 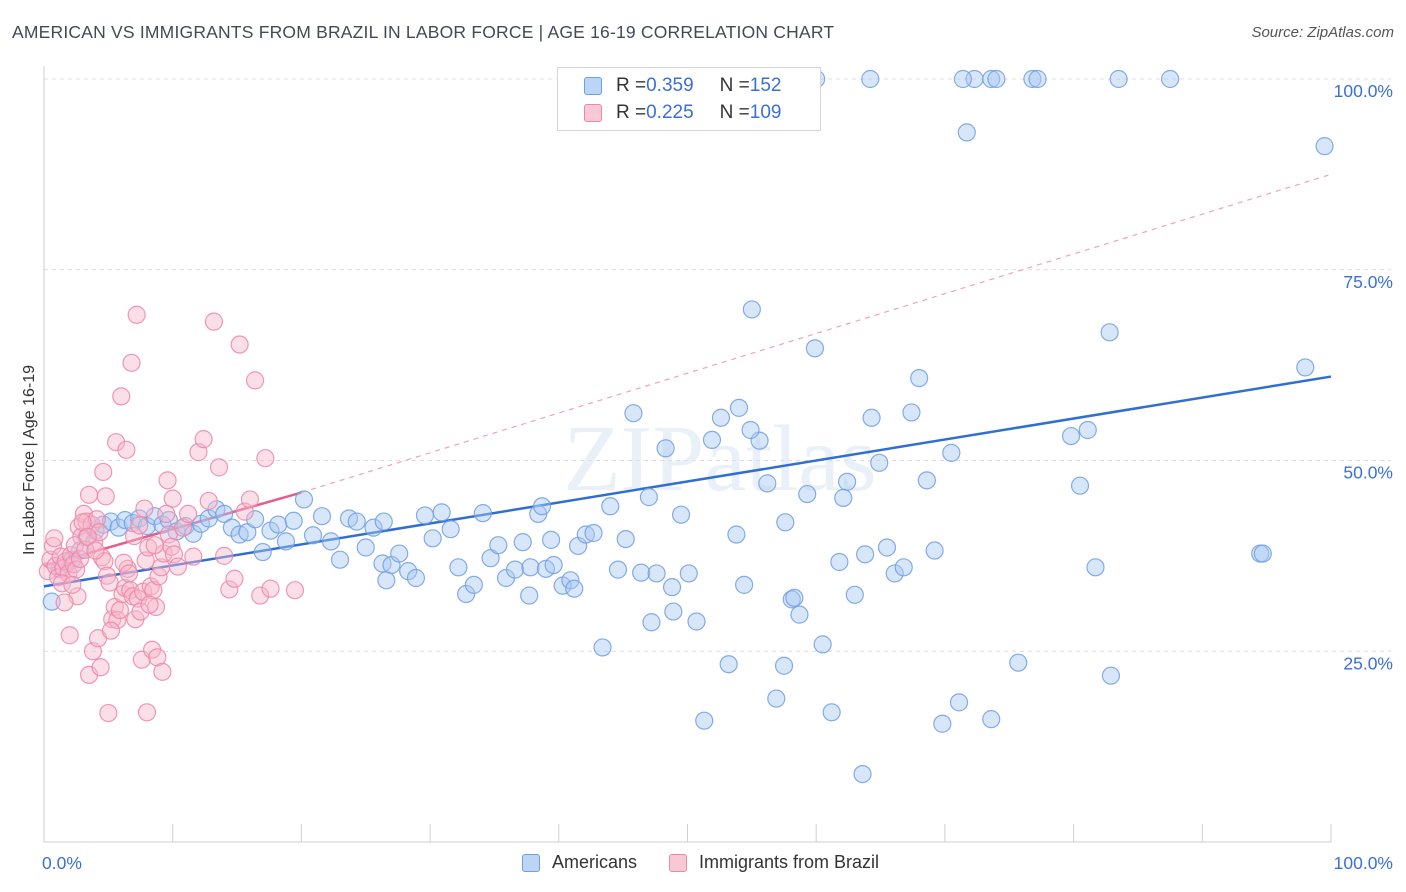 What do you see at coordinates (579, 862) in the screenshot?
I see `legend-item-americans: Americans` at bounding box center [579, 862].